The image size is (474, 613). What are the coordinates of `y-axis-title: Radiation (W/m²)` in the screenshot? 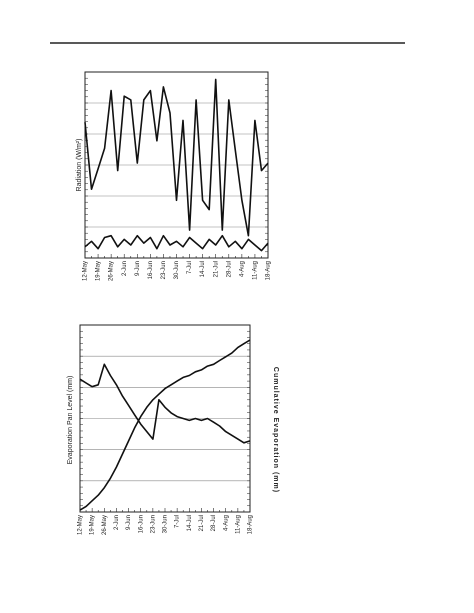 It's located at (79, 165).